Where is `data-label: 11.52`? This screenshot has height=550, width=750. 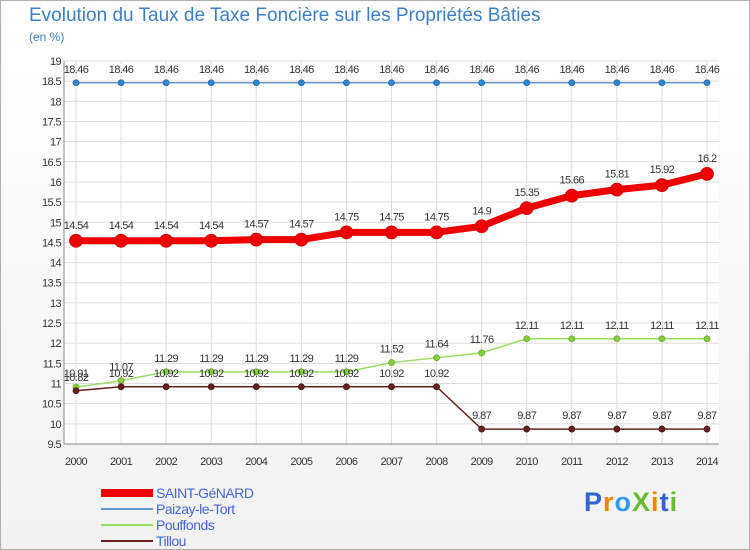
data-label: 11.52 is located at coordinates (392, 350).